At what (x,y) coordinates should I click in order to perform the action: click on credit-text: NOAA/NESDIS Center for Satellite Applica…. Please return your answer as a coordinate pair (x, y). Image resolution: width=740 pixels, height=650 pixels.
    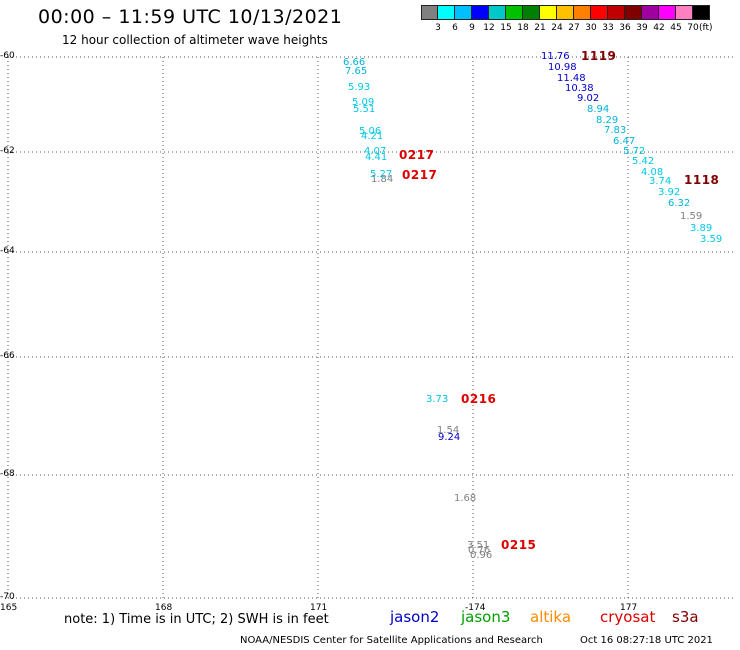
    Looking at the image, I should click on (391, 640).